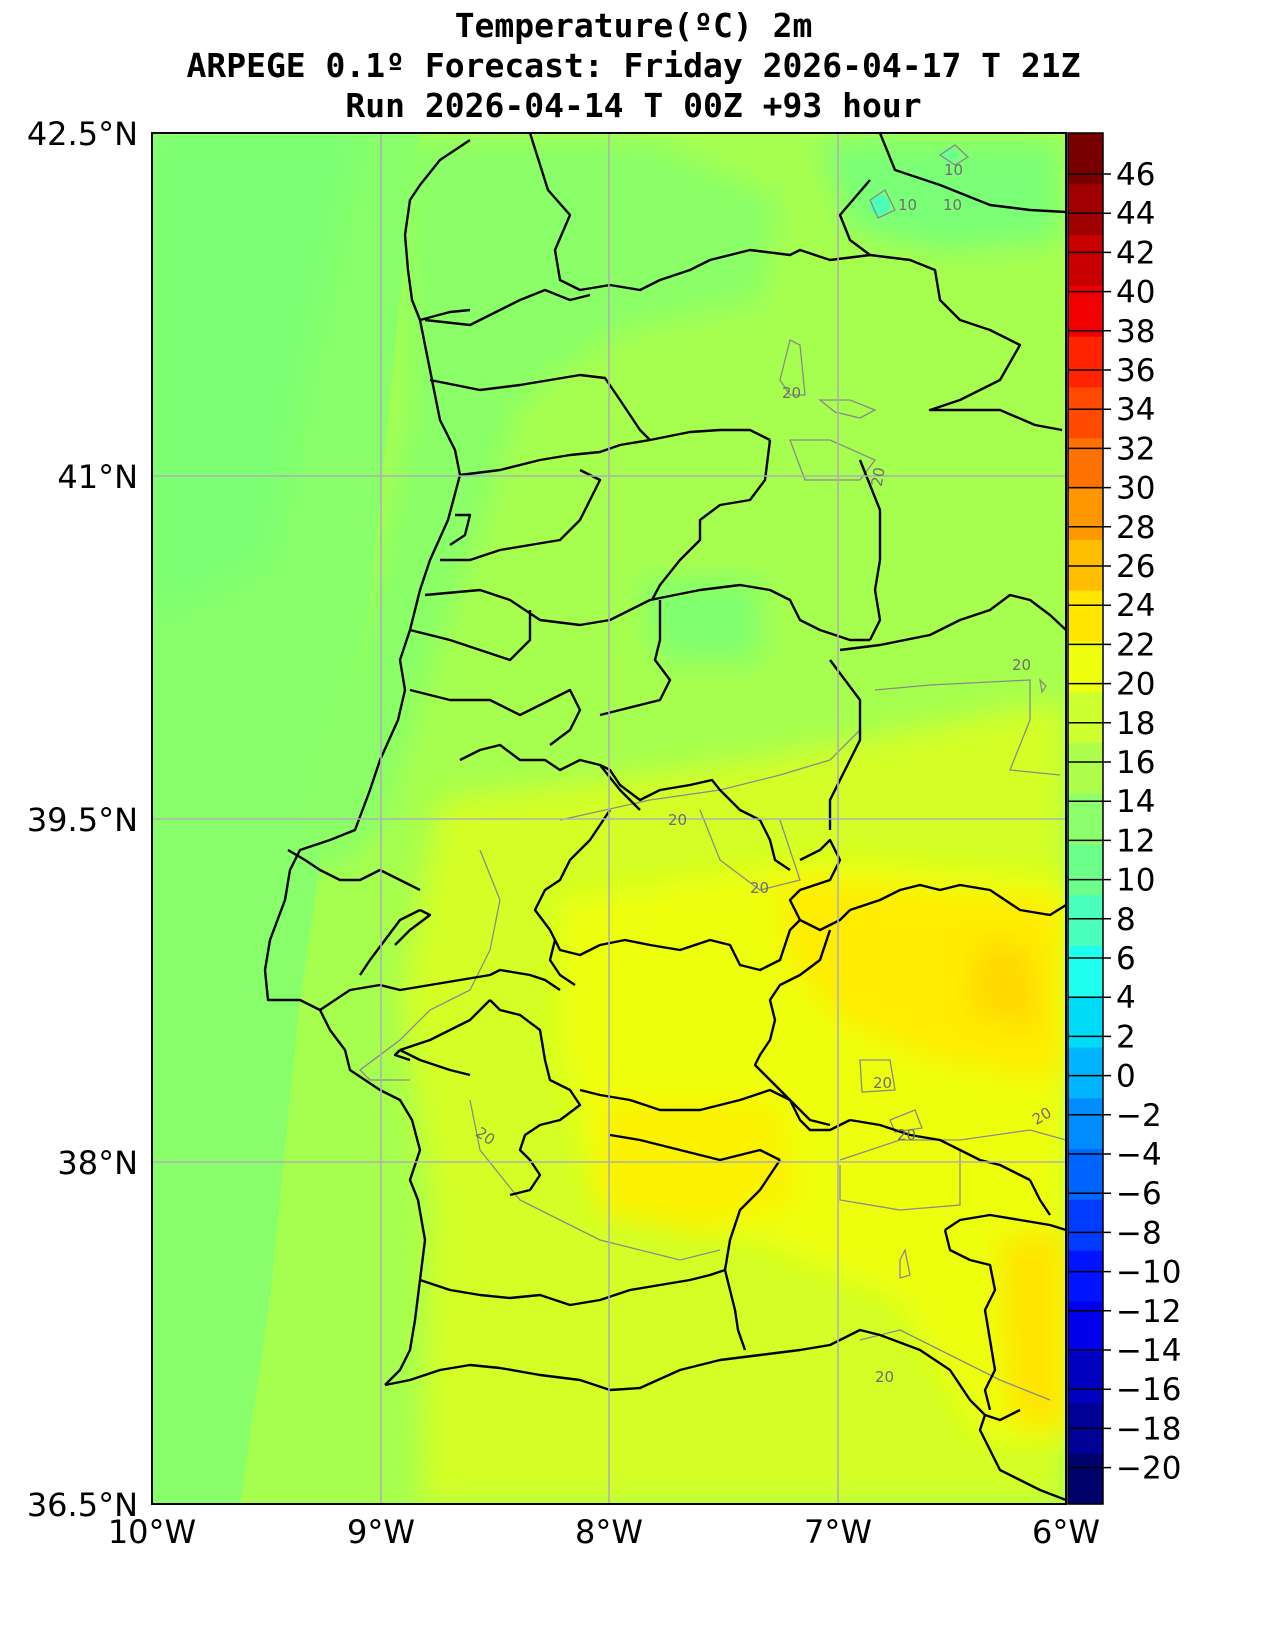  I want to click on colorbar-tick-label: −14, so click(1148, 1351).